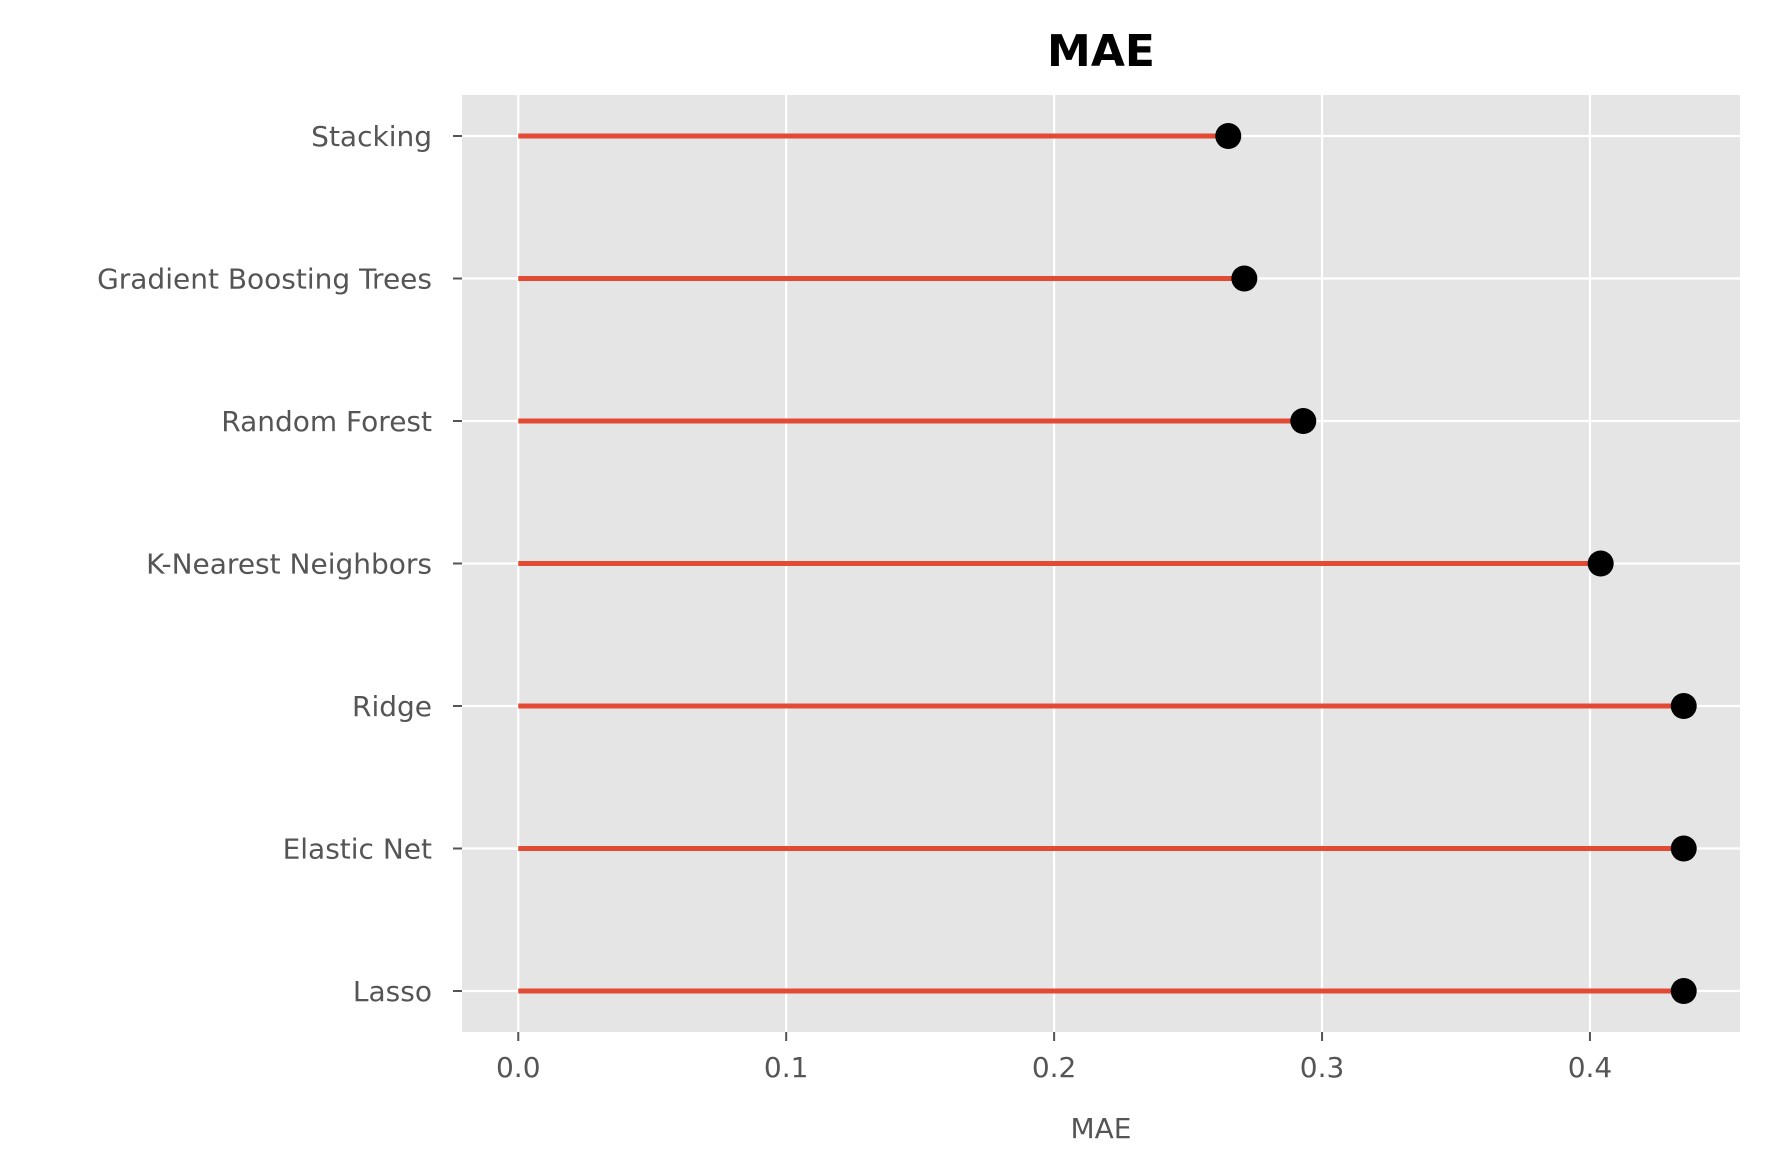  What do you see at coordinates (518, 1067) in the screenshot?
I see `x-tick-label: 0.0` at bounding box center [518, 1067].